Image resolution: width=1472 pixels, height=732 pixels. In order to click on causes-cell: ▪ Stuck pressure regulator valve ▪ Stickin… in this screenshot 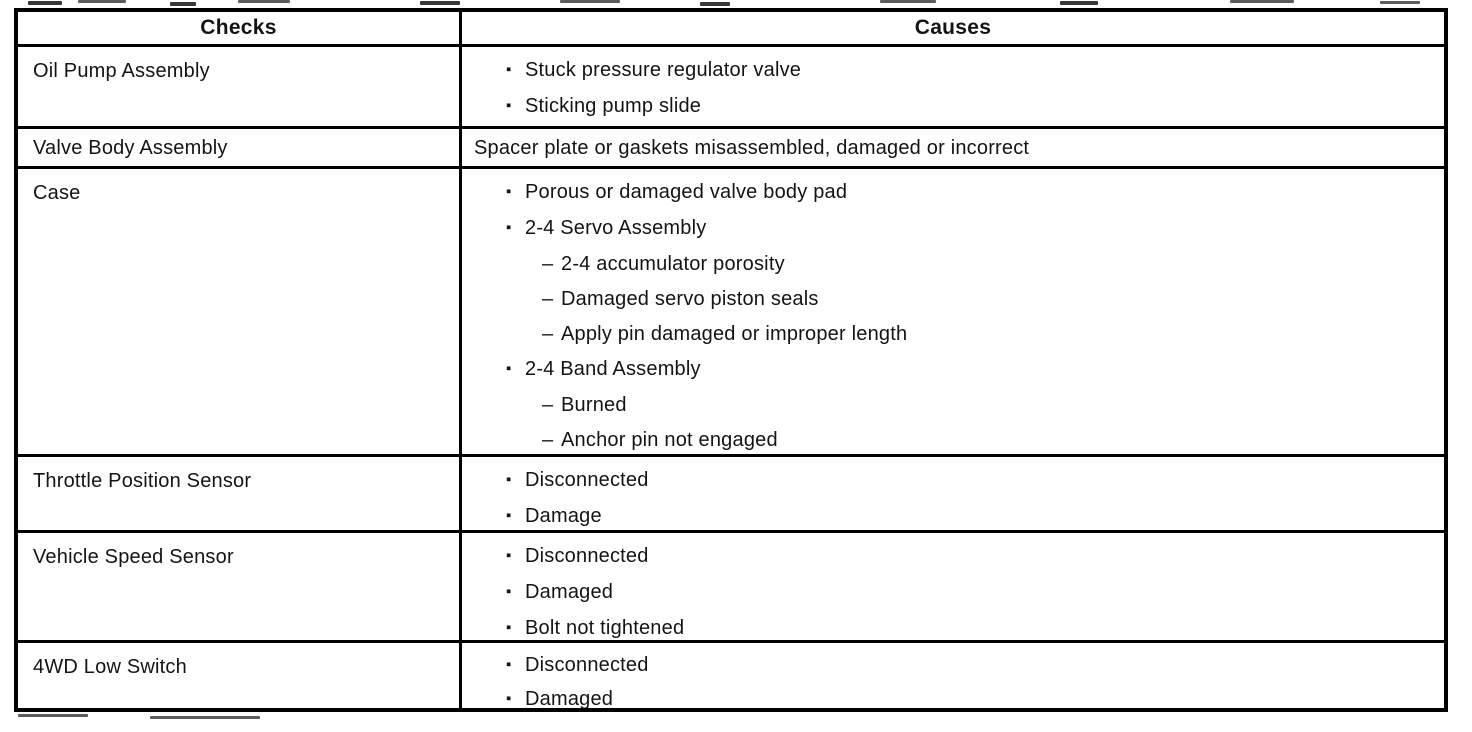, I will do `click(953, 86)`.